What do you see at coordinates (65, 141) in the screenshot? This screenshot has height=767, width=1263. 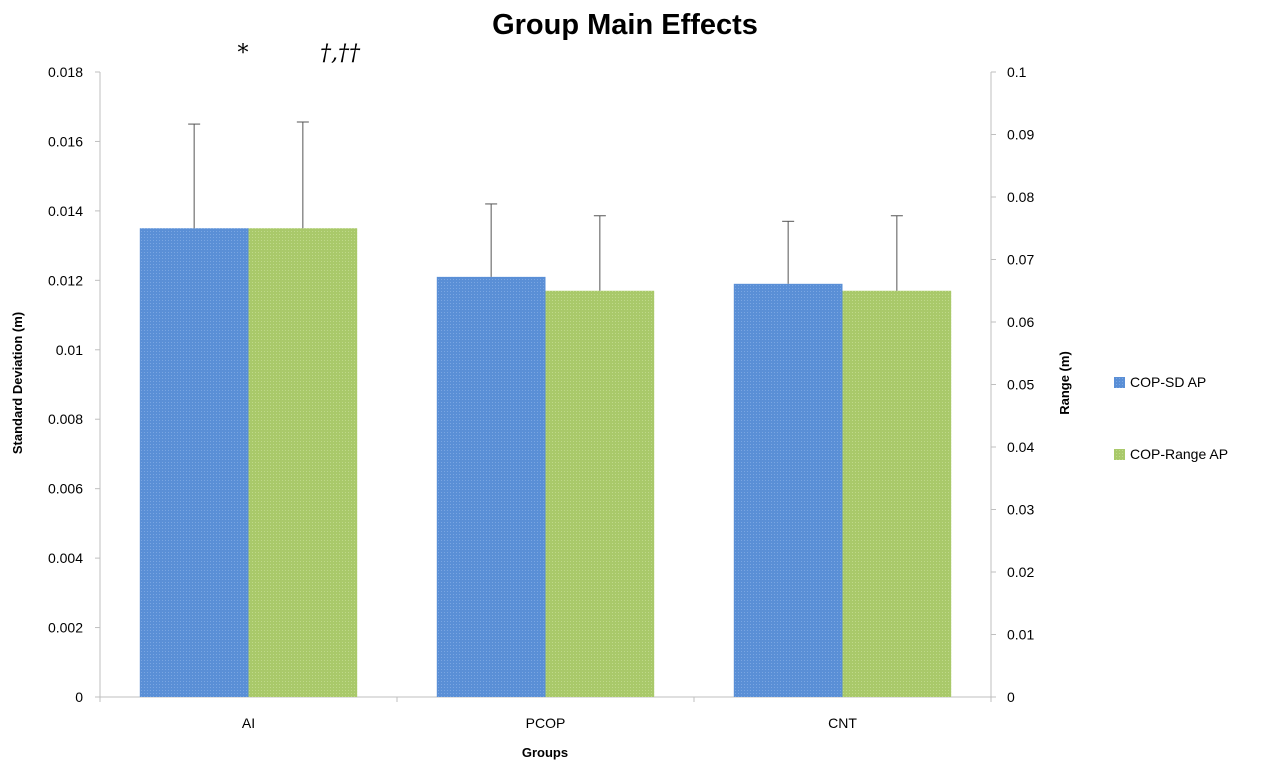 I see `y-tick-label: 0.016` at bounding box center [65, 141].